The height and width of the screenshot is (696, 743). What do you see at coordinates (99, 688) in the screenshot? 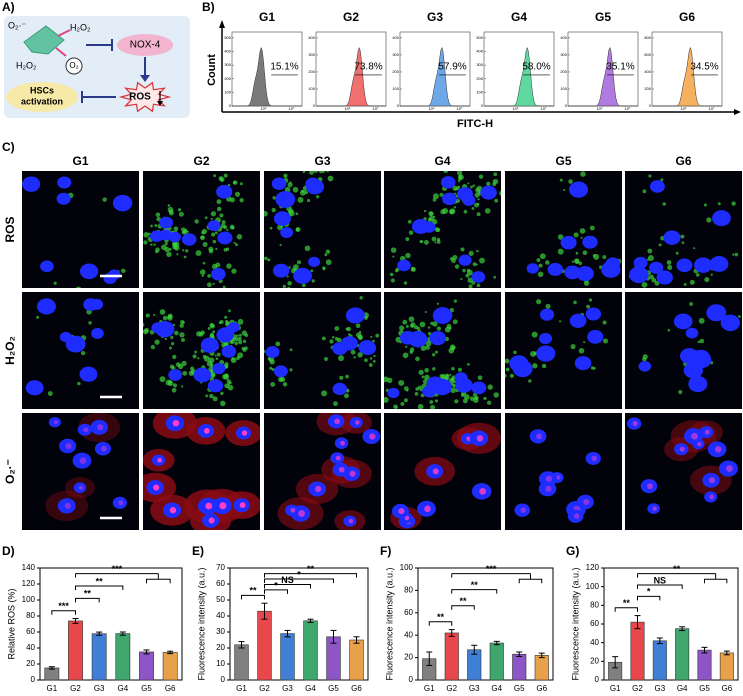
I see `x-tick-label: G3` at bounding box center [99, 688].